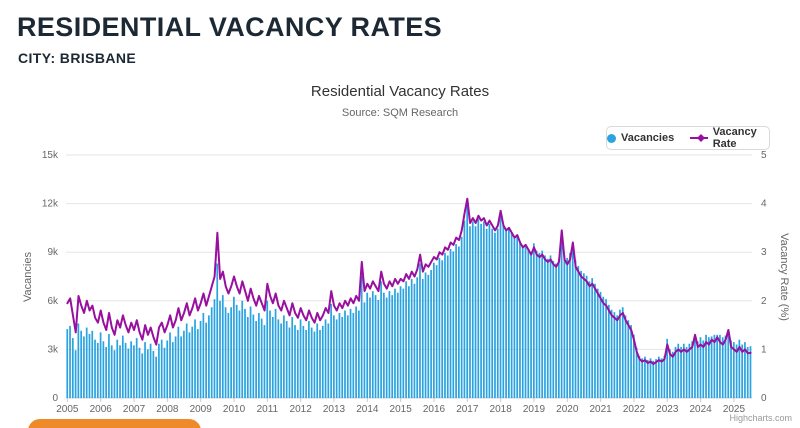  Describe the element at coordinates (67, 409) in the screenshot. I see `x-tick: 2005` at that location.